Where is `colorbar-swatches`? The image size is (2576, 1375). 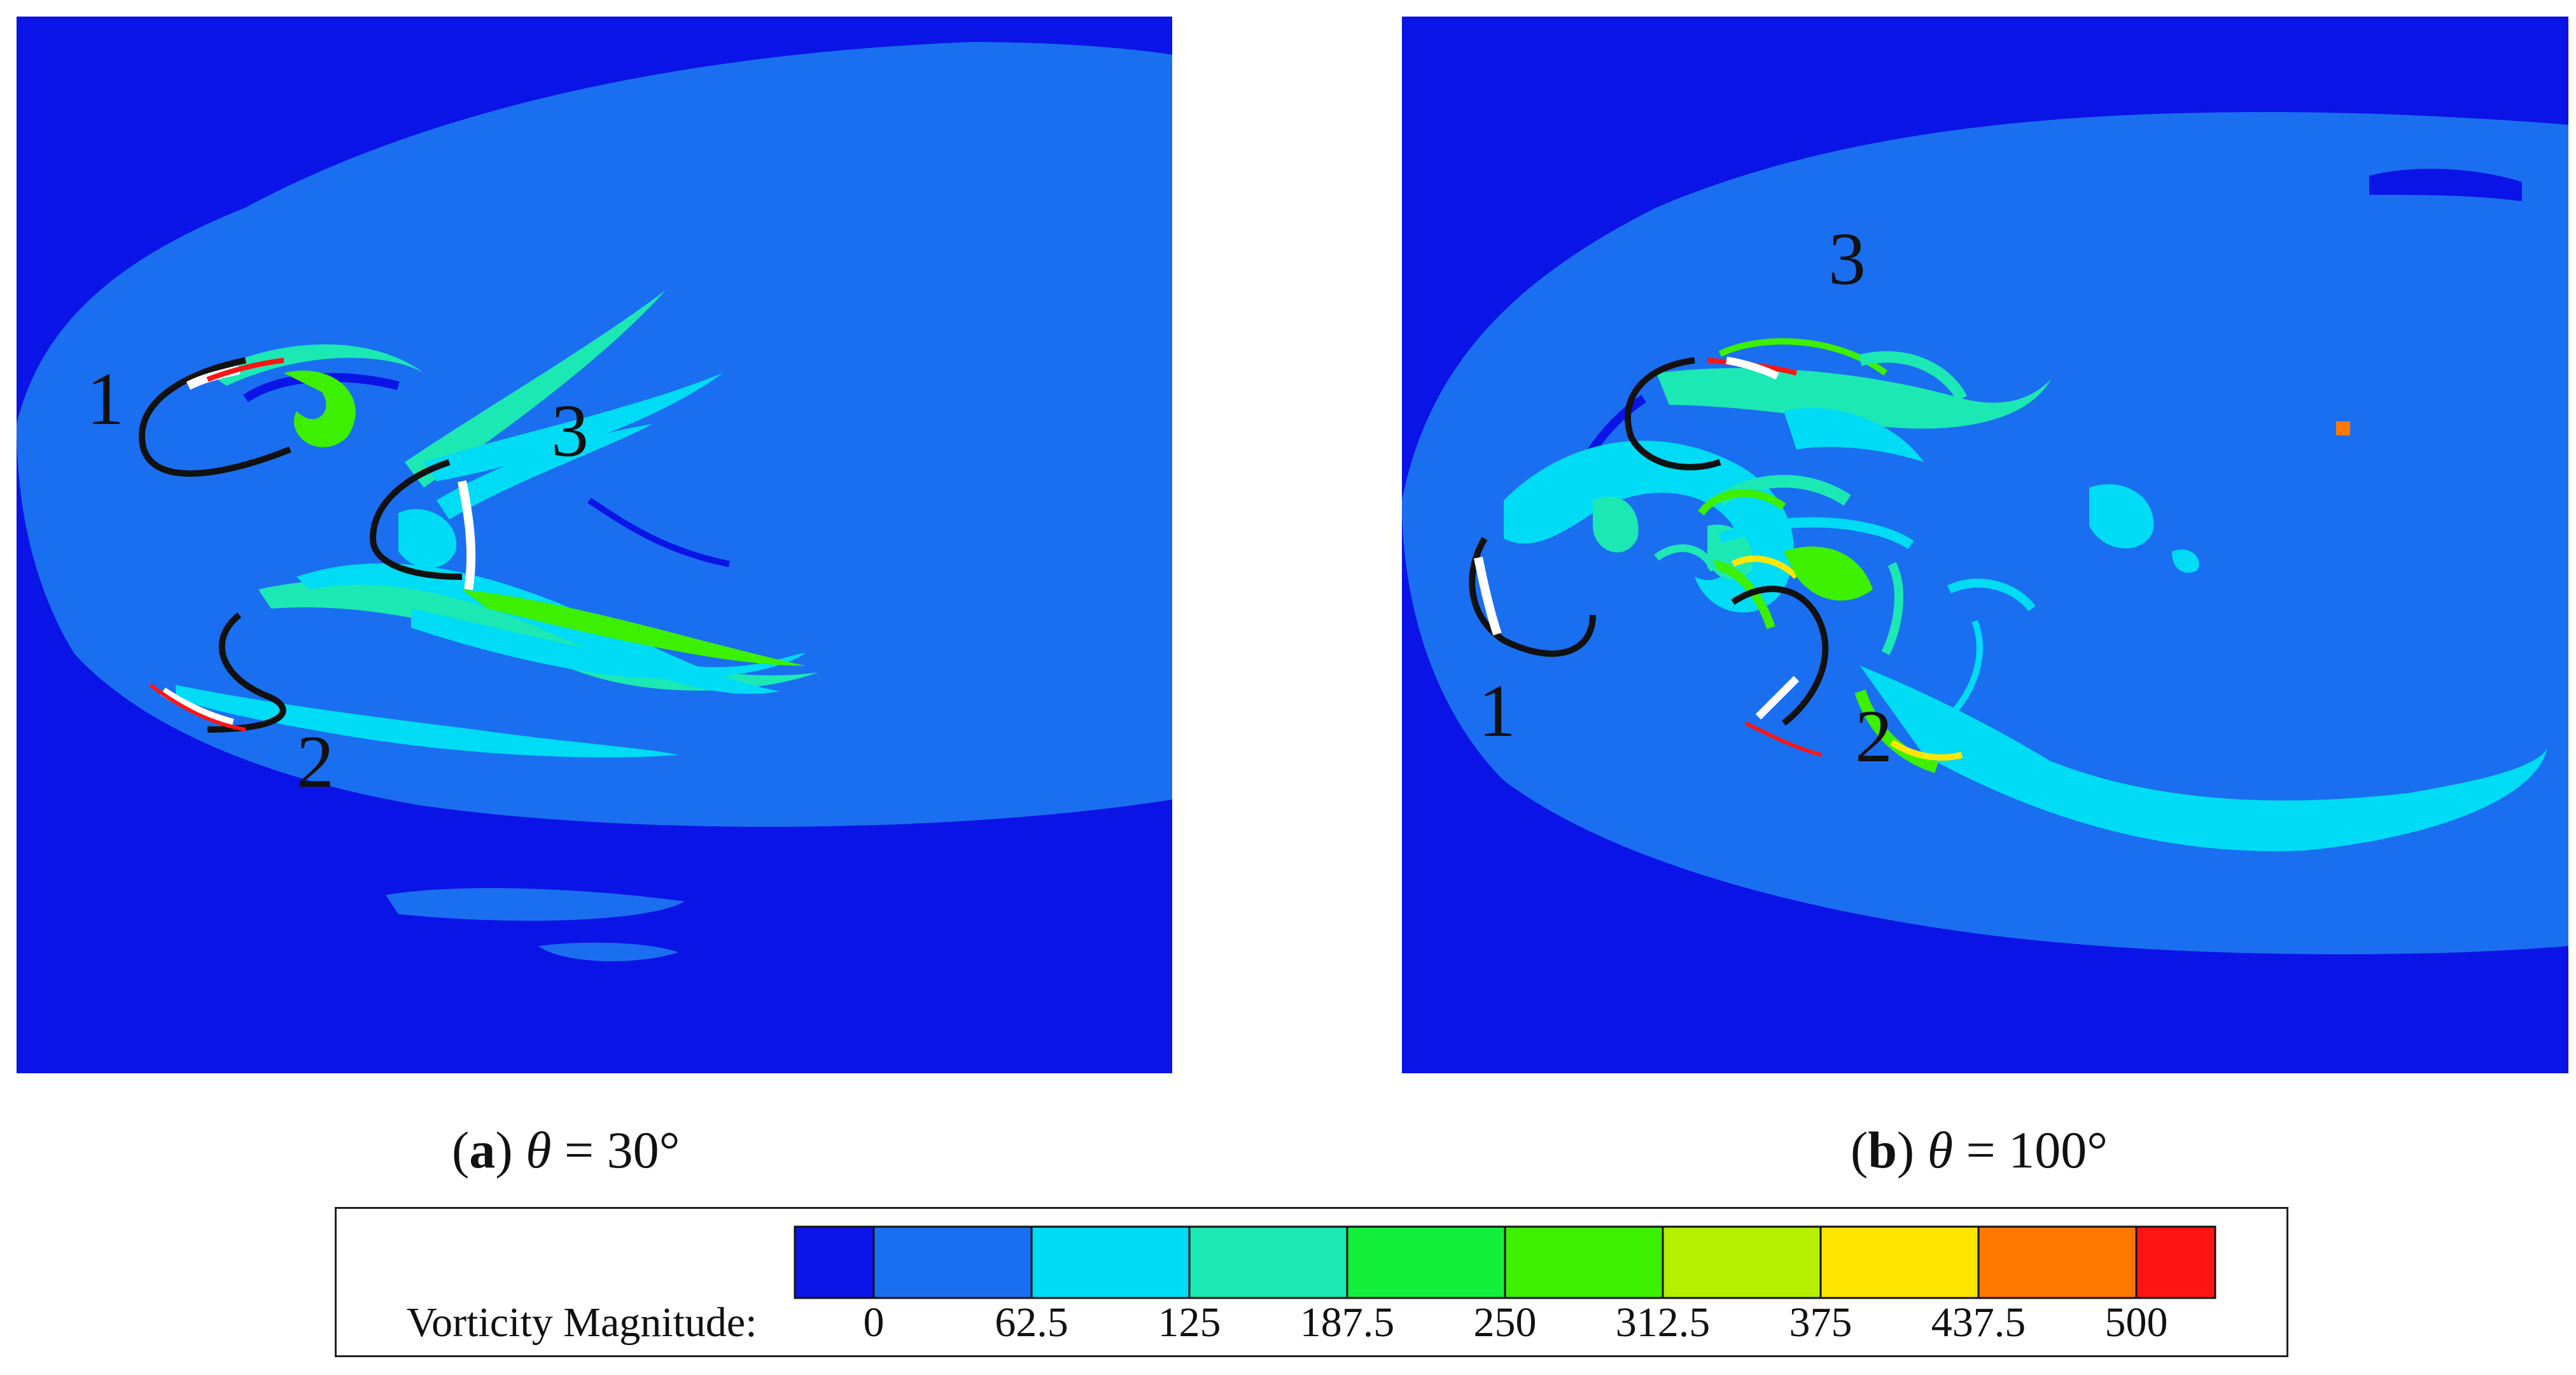
colorbar-swatches is located at coordinates (1505, 1262).